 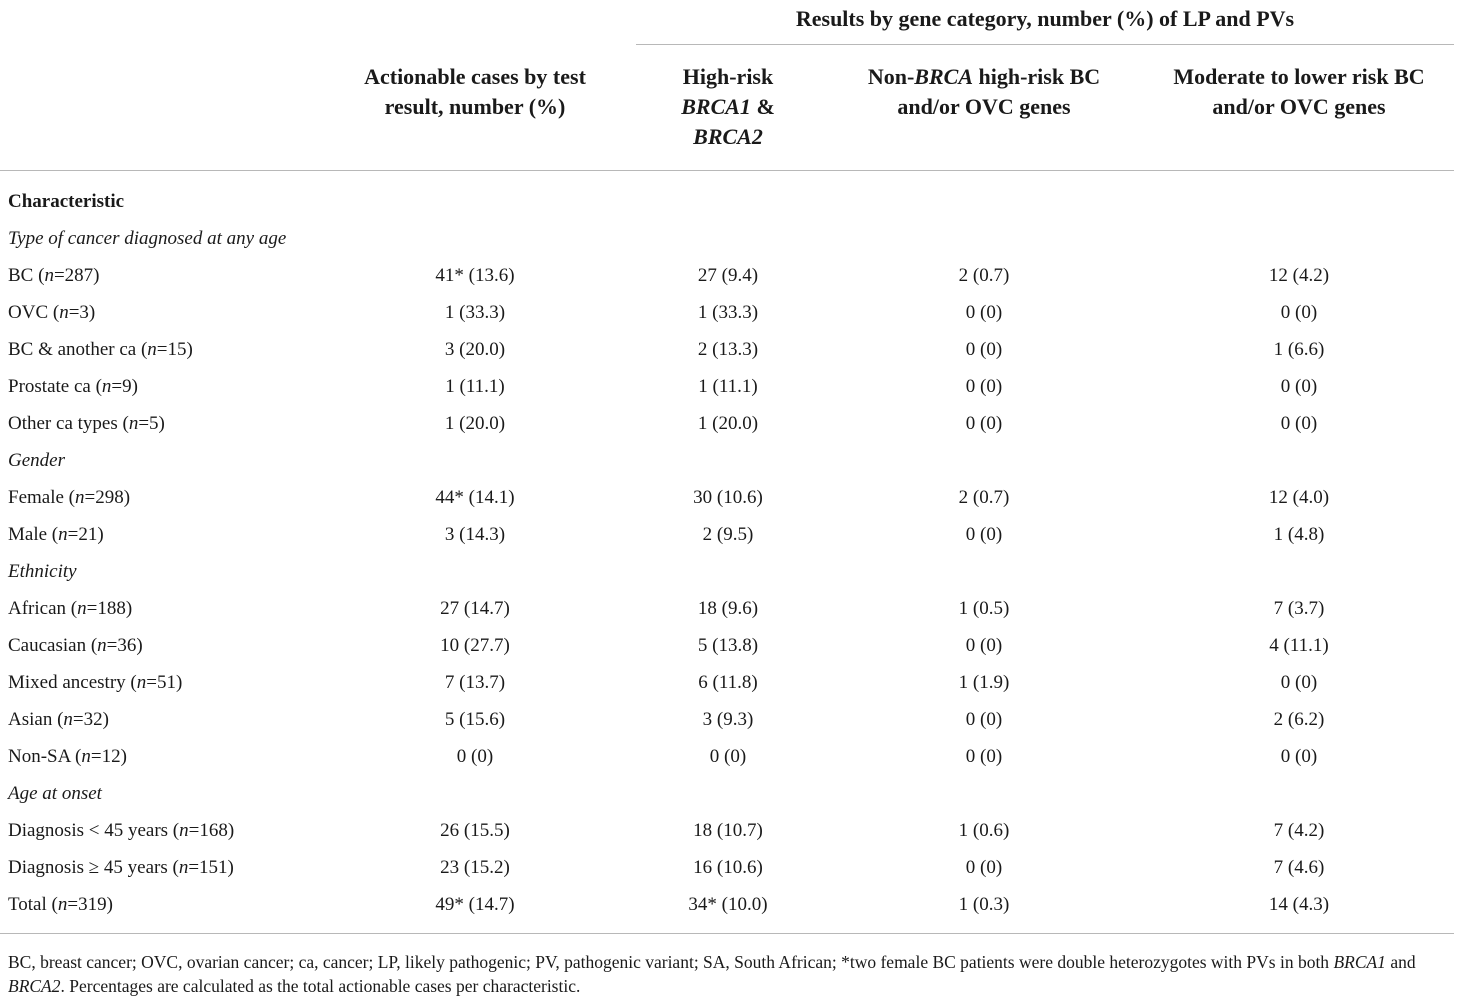 What do you see at coordinates (1299, 904) in the screenshot?
I see `cell-moderate: 14 (4.3)` at bounding box center [1299, 904].